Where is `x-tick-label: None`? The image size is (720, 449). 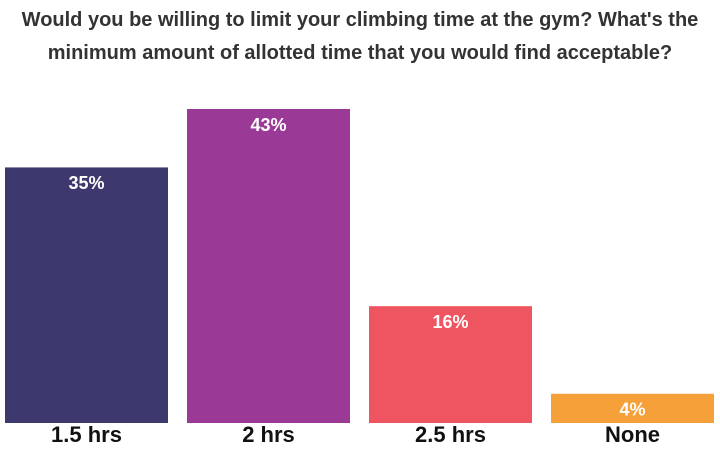
x-tick-label: None is located at coordinates (632, 434).